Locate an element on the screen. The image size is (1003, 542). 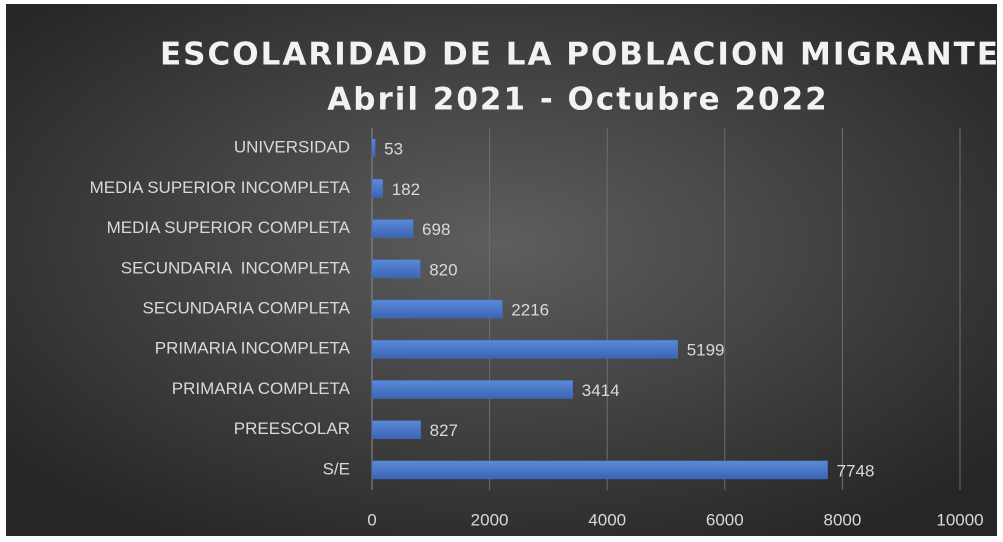
data-label: 2216 is located at coordinates (530, 309).